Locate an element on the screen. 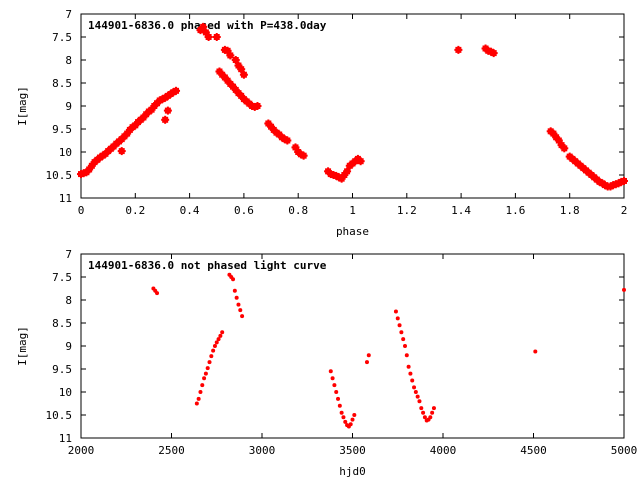 This screenshot has width=640, height=480. y-tick-label: 7 is located at coordinates (68, 254).